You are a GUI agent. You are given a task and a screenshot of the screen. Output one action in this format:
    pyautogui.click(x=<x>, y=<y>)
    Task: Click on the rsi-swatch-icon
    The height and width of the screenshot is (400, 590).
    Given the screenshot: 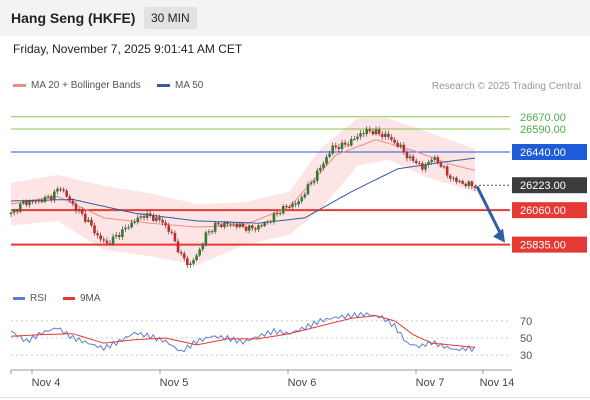 What is the action you would take?
    pyautogui.click(x=19, y=298)
    